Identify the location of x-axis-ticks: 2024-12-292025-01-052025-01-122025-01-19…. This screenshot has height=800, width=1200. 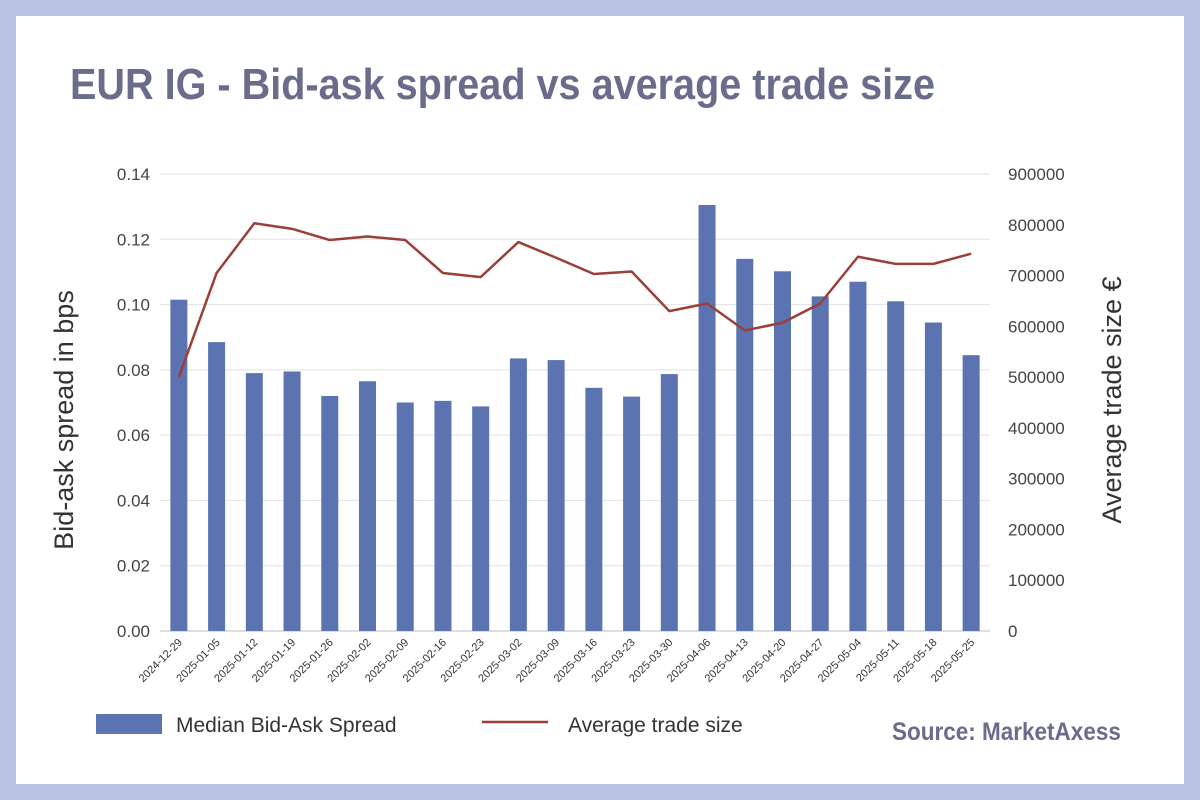
(557, 661).